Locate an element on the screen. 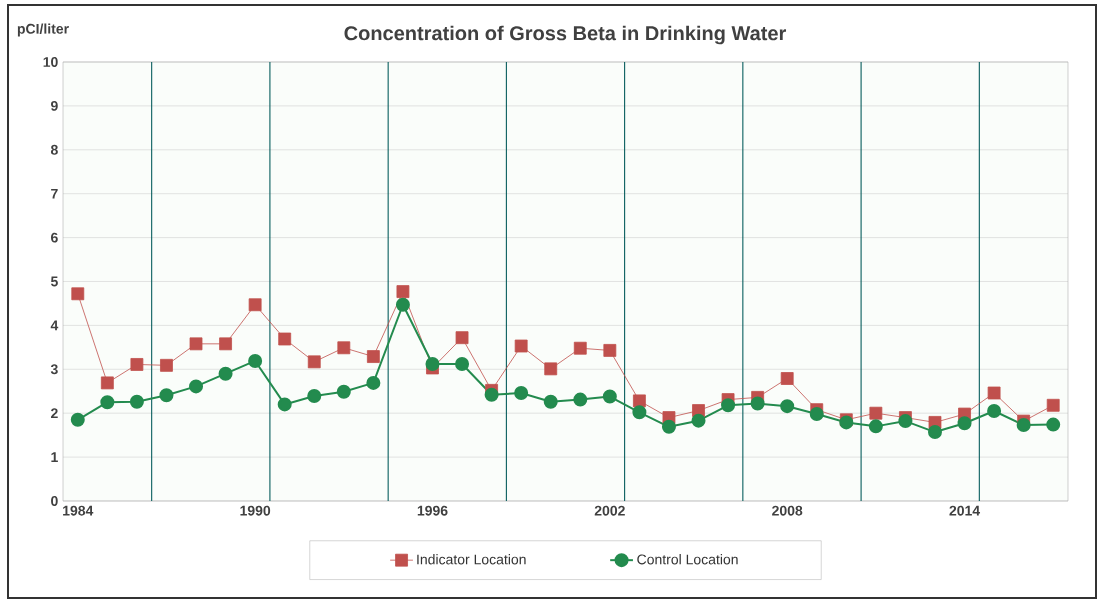 The height and width of the screenshot is (602, 1101). y-tick-label: 2 is located at coordinates (54, 413).